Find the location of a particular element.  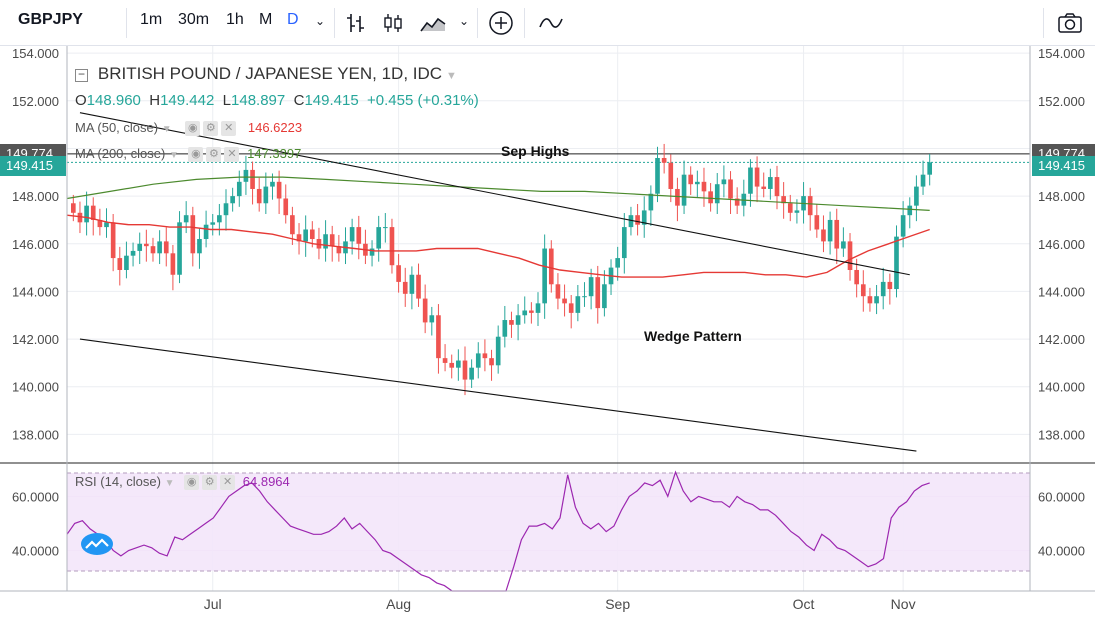

symbol-button: GBPJPY is located at coordinates (50, 19).